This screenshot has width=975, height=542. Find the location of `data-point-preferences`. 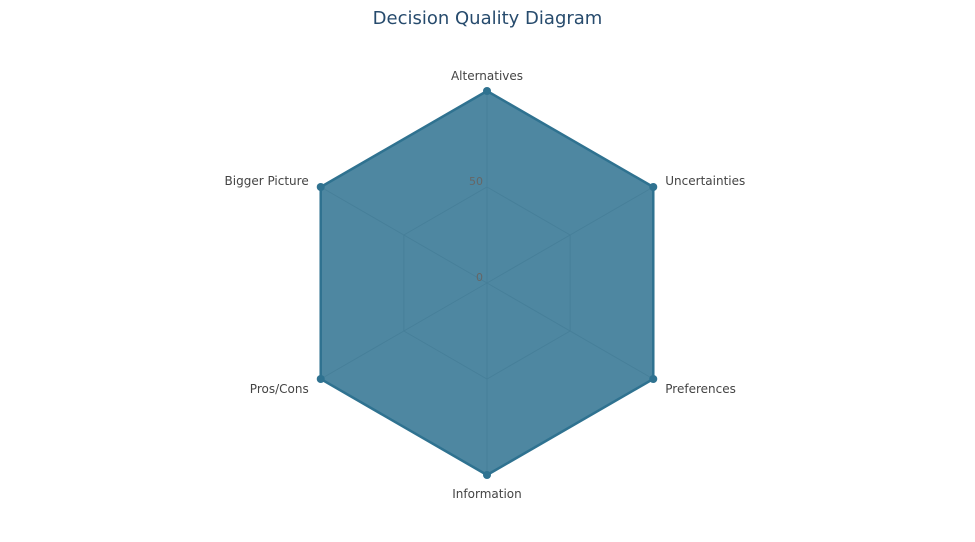

data-point-preferences is located at coordinates (653, 379).